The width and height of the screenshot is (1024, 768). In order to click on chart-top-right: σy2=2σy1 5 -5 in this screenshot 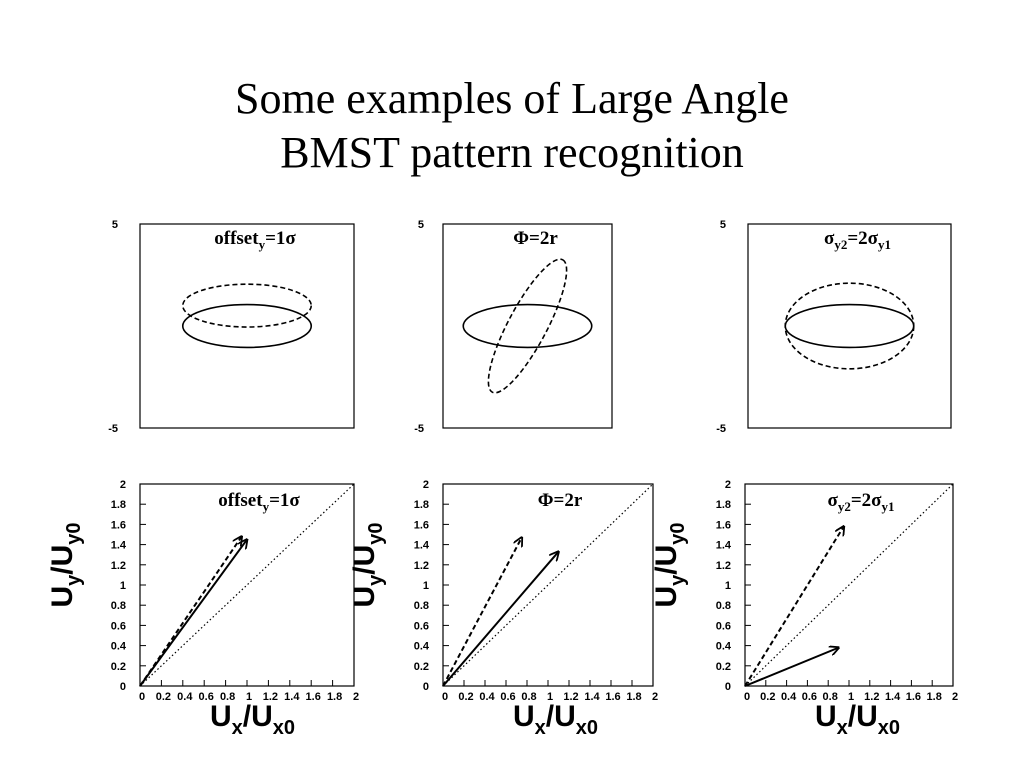, I will do `click(834, 327)`.